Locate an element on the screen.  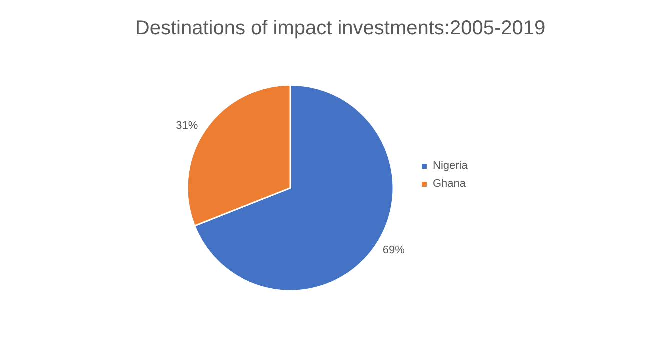
data-label: 69% is located at coordinates (394, 250).